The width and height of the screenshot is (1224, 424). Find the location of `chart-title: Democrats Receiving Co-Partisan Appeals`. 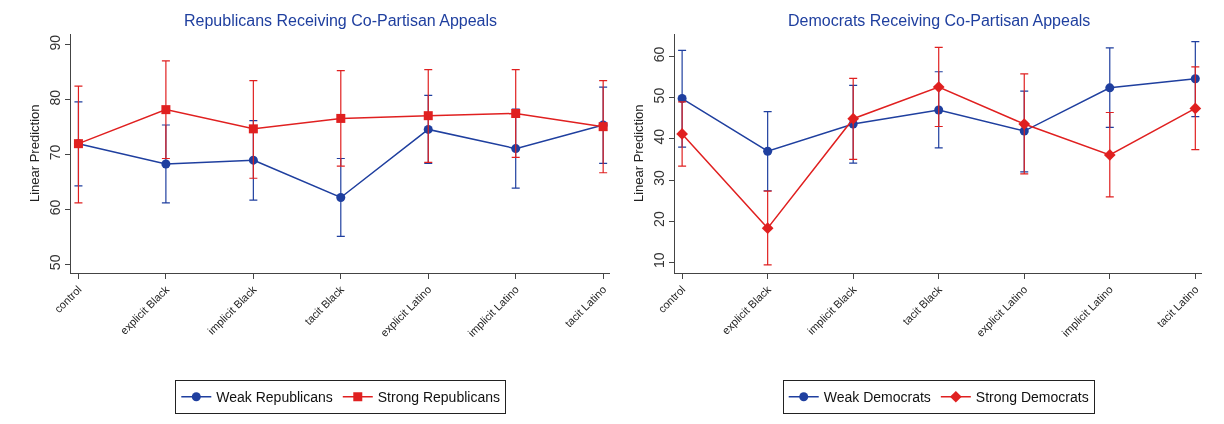

chart-title: Democrats Receiving Co-Partisan Appeals is located at coordinates (939, 20).